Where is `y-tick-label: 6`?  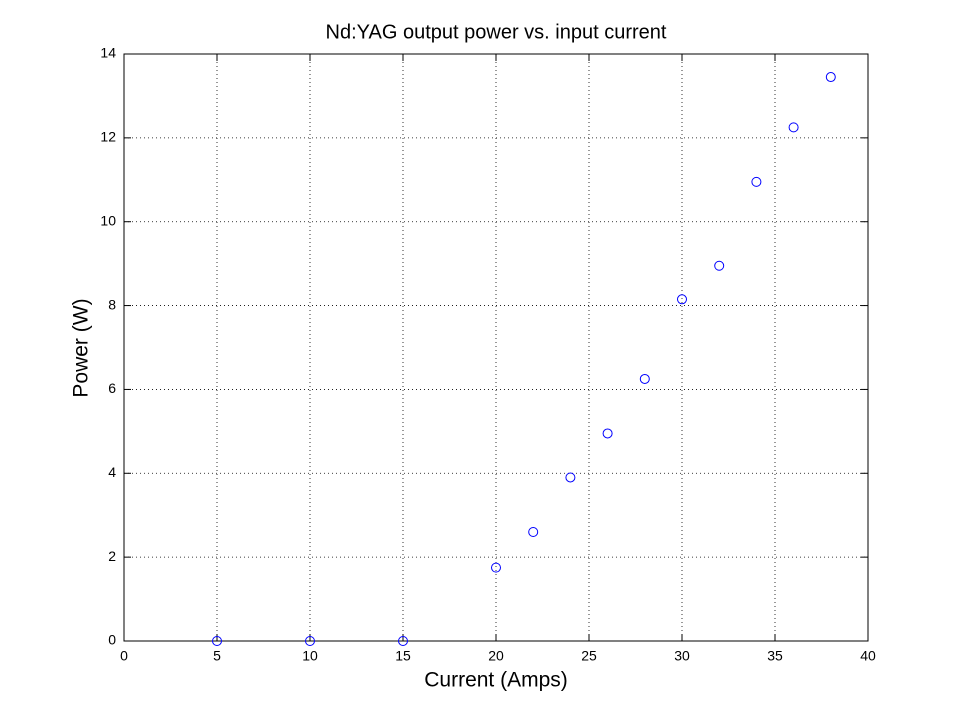
y-tick-label: 6 is located at coordinates (112, 388).